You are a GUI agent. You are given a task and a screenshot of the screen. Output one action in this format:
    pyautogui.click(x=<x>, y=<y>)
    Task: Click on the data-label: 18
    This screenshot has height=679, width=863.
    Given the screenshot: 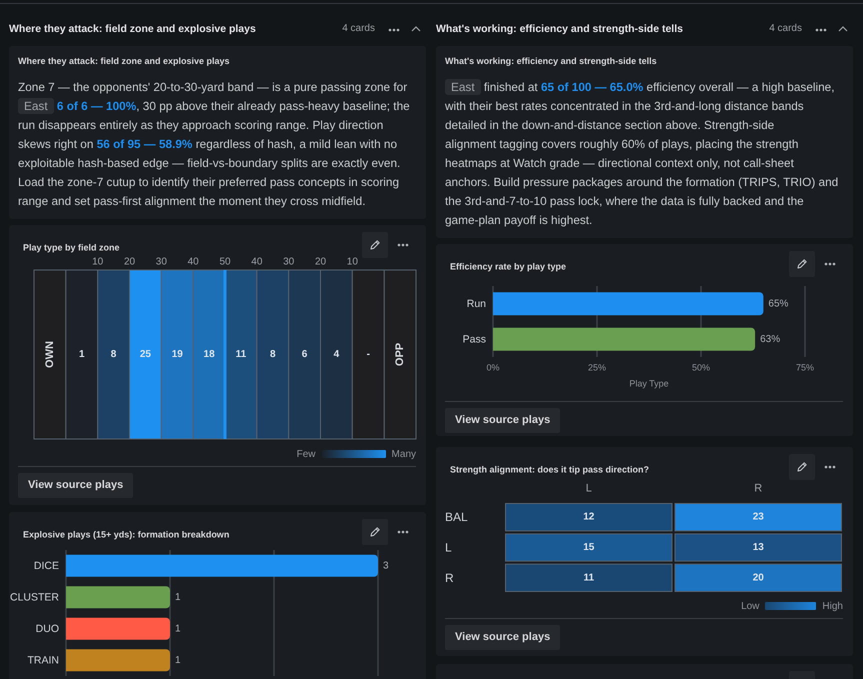 What is the action you would take?
    pyautogui.click(x=210, y=354)
    